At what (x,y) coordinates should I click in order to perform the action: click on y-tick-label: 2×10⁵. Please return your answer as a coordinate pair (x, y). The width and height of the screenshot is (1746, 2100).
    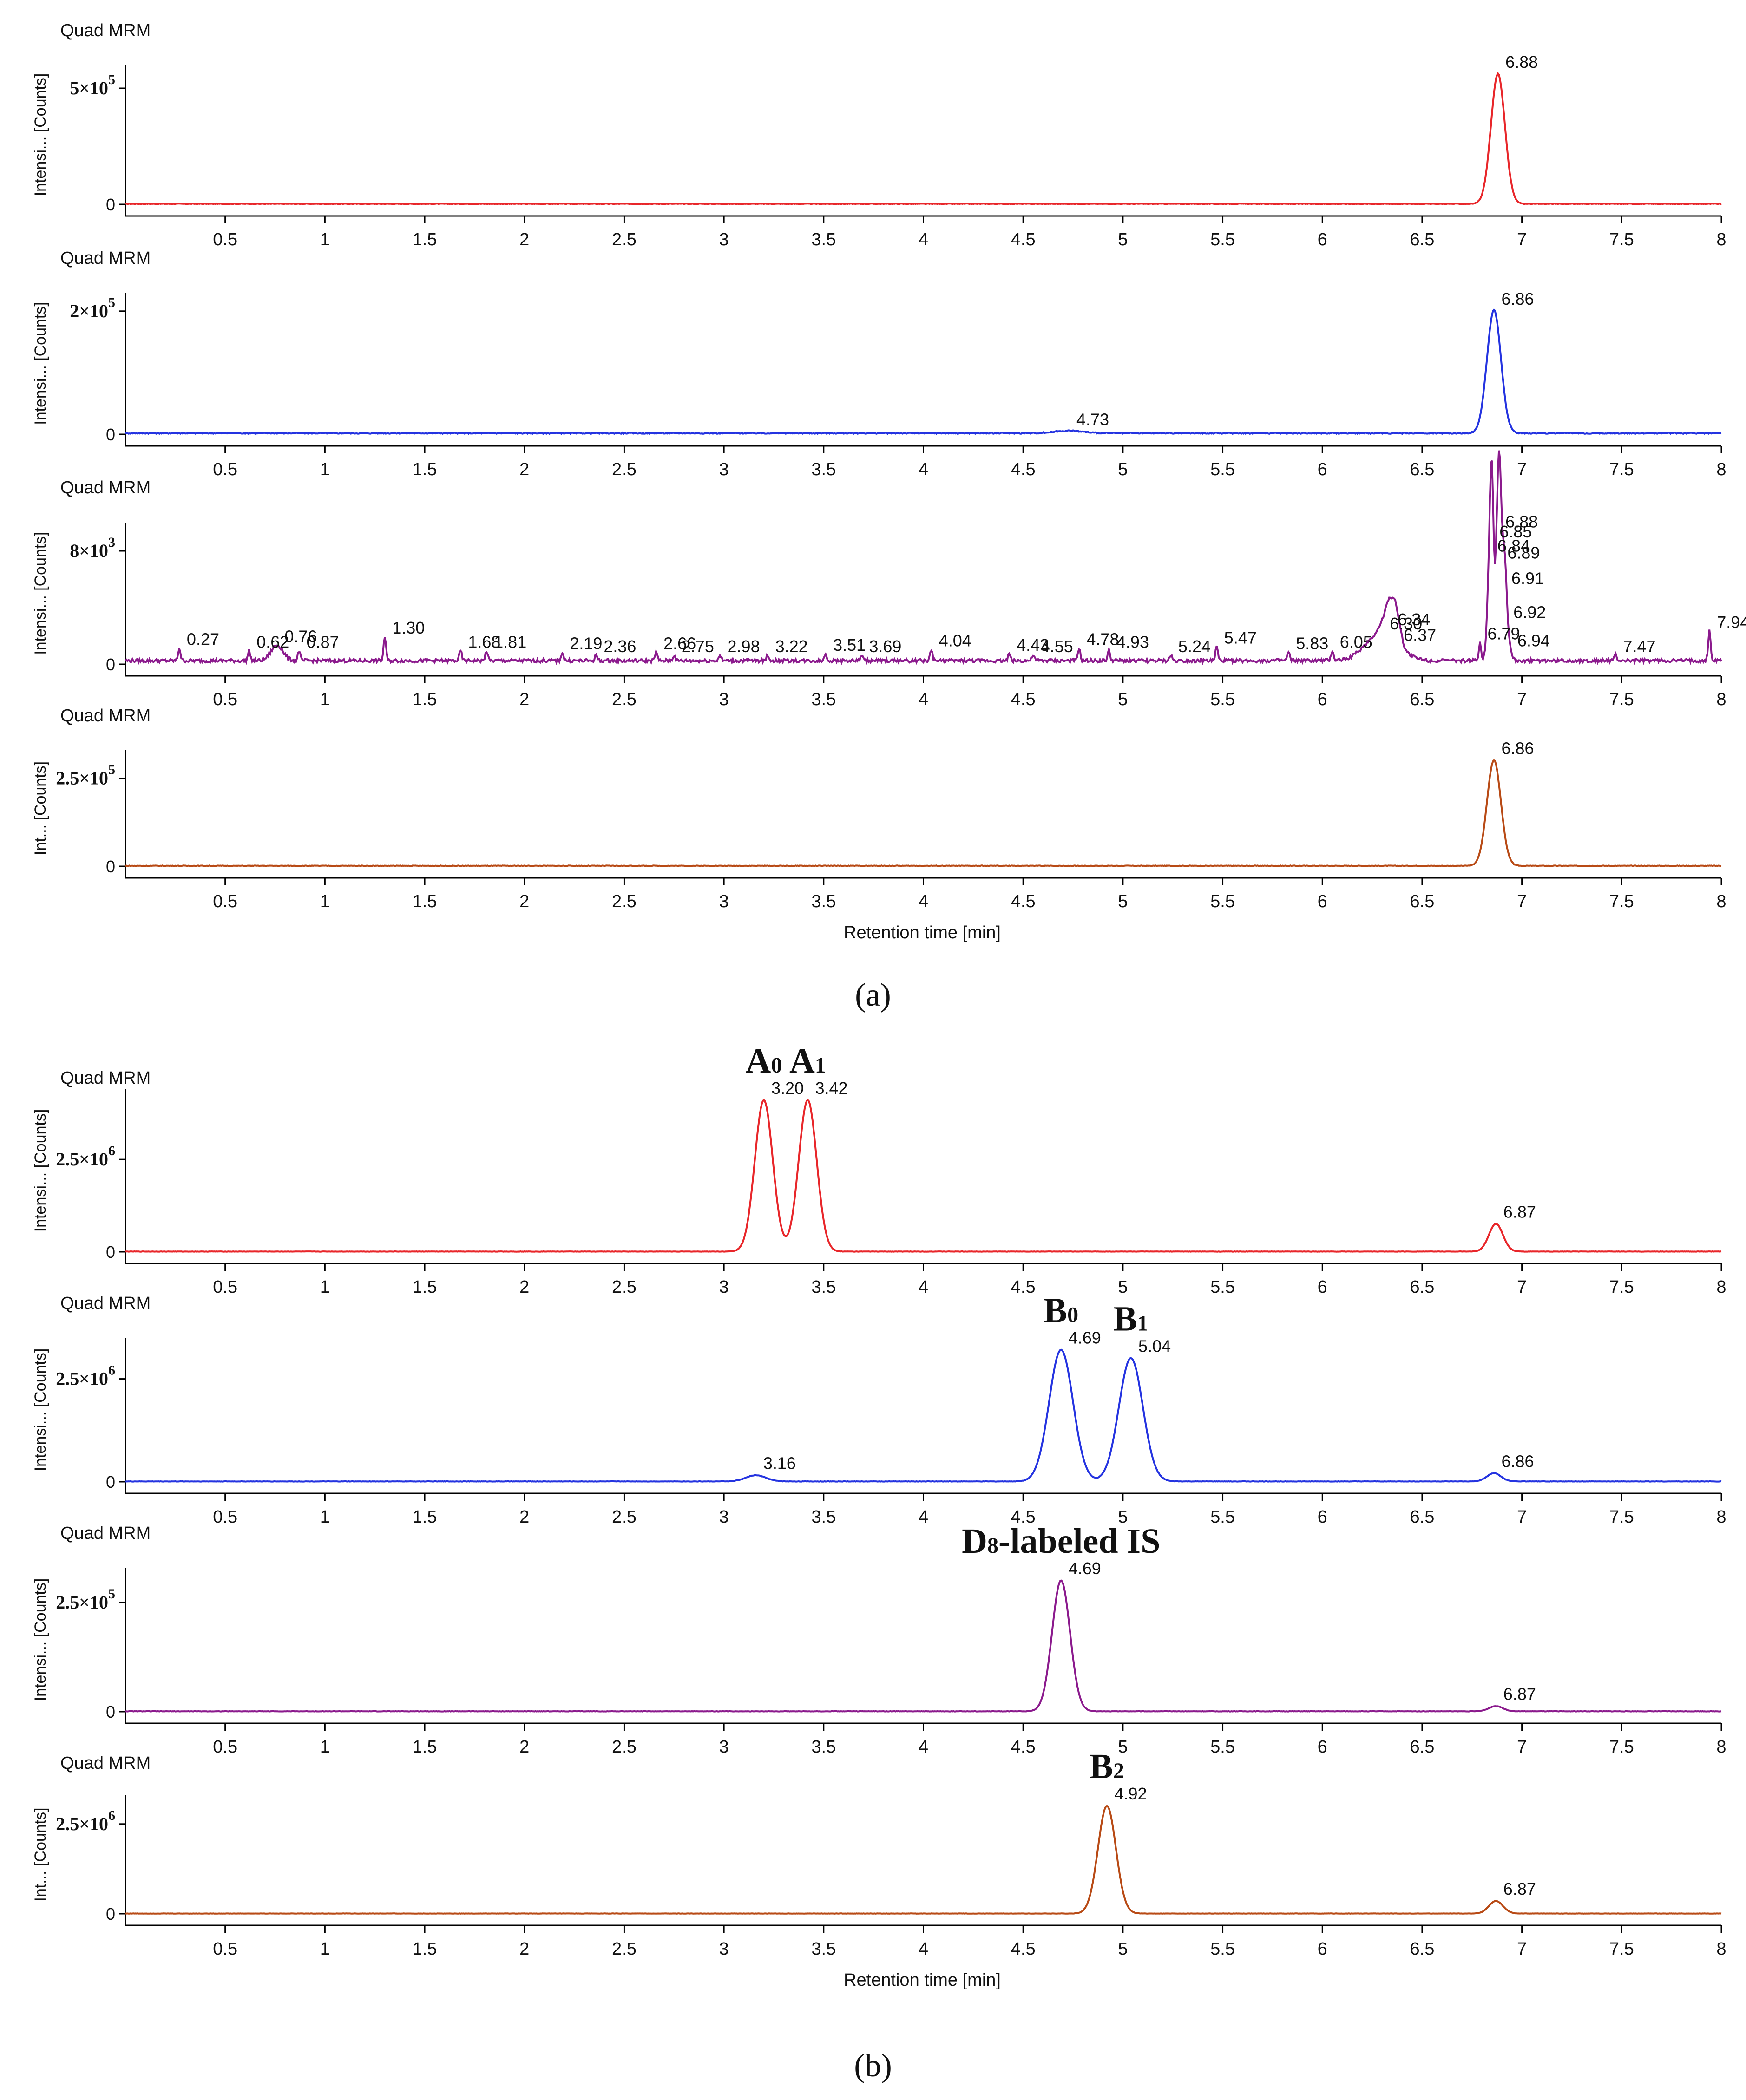
    Looking at the image, I should click on (92, 308).